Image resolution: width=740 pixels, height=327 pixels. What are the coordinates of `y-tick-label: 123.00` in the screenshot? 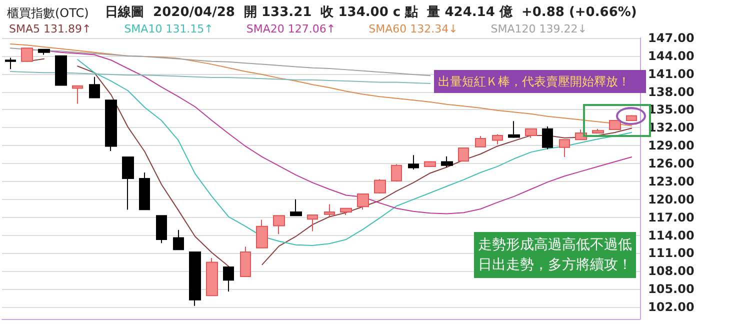 It's located at (671, 181).